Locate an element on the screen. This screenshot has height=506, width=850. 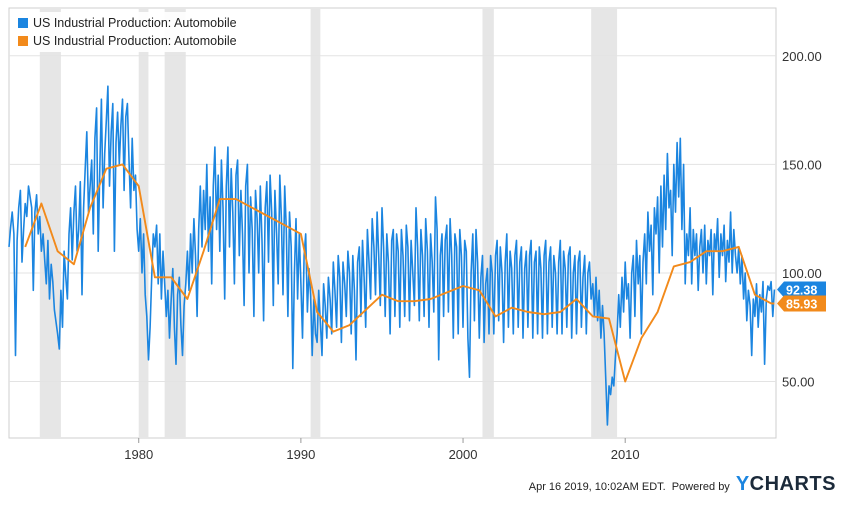
x-tick-label-1990: 1990 is located at coordinates (300, 454).